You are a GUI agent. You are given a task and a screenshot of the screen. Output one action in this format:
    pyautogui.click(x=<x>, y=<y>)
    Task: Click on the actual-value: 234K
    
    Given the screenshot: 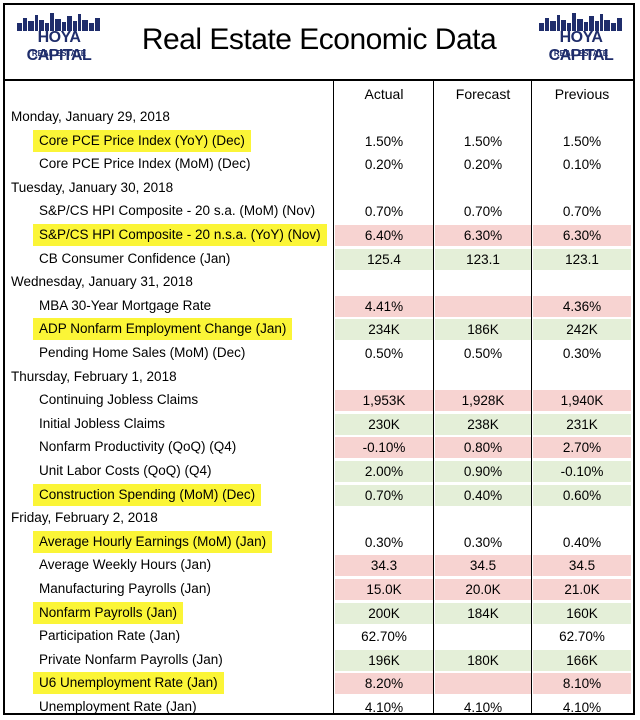 What is the action you would take?
    pyautogui.click(x=384, y=330)
    